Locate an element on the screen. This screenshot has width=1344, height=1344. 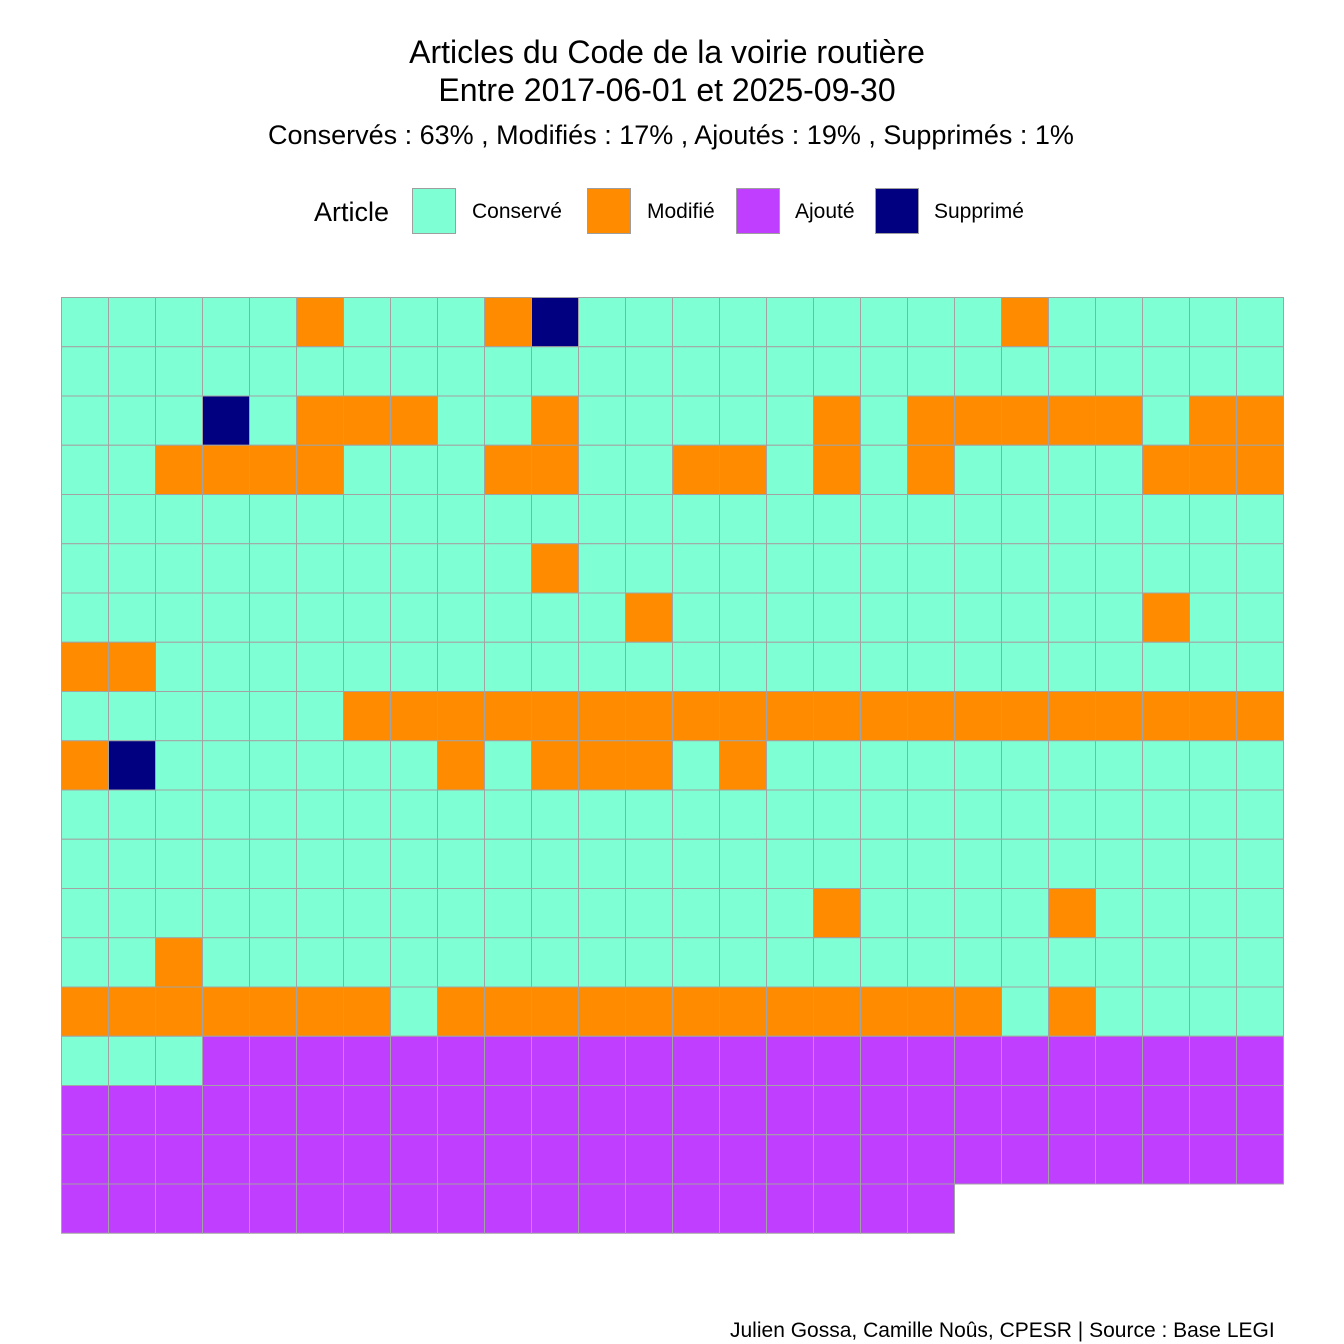
legend-label-conserve: Conservé is located at coordinates (517, 211).